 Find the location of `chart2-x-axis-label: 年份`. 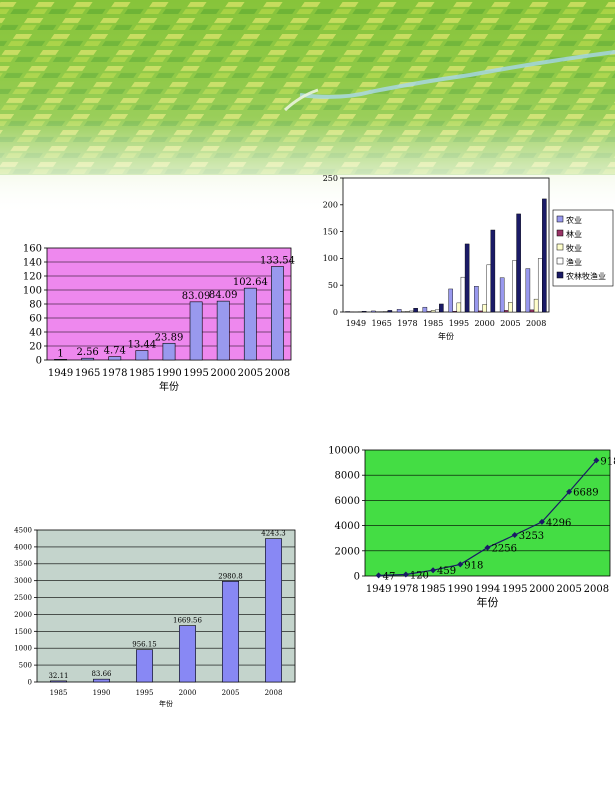

chart2-x-axis-label: 年份 is located at coordinates (446, 336).